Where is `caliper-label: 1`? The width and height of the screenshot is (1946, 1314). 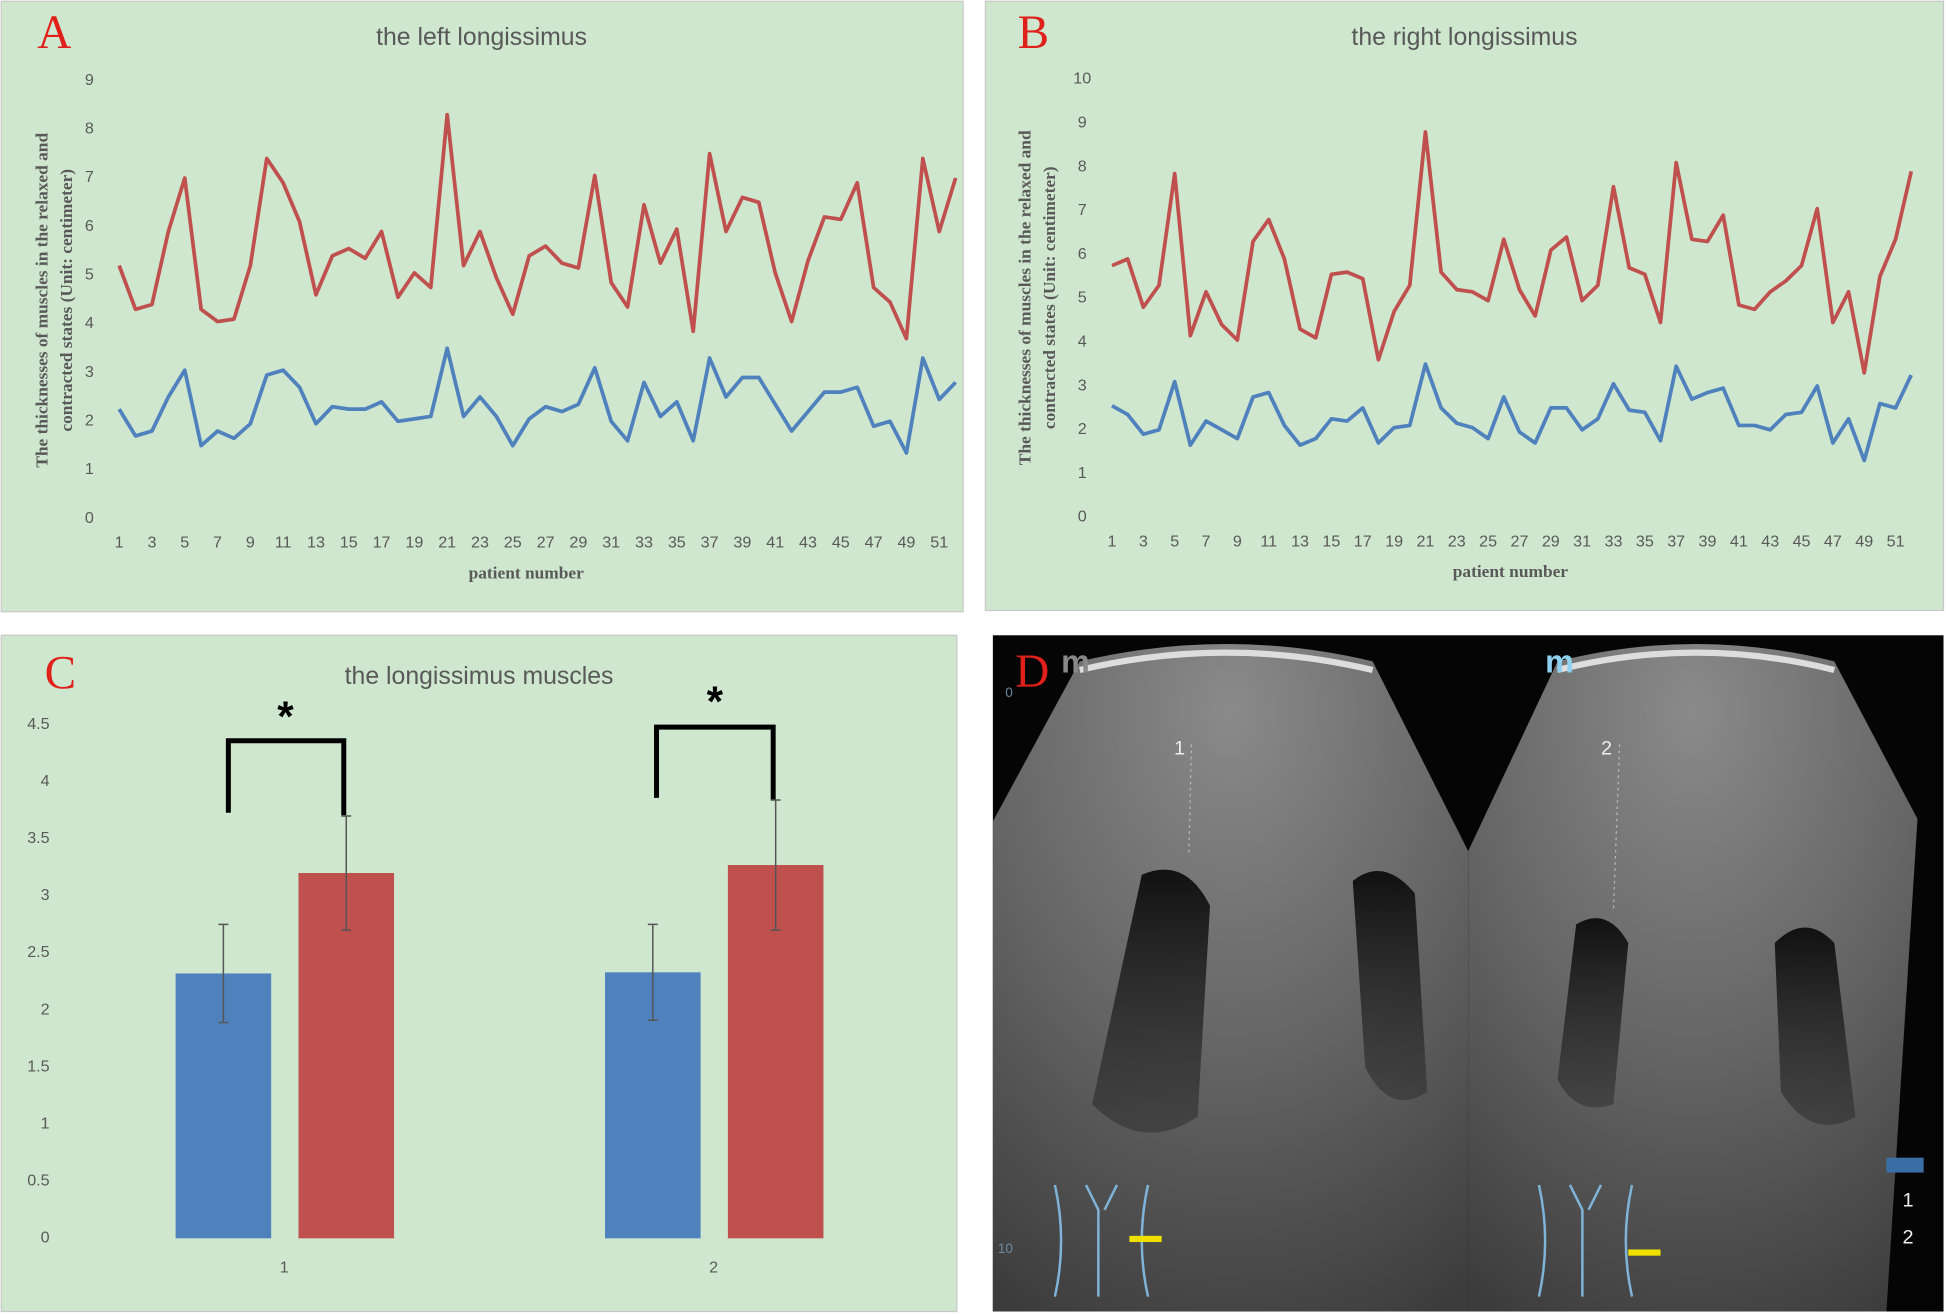 caliper-label: 1 is located at coordinates (1179, 749).